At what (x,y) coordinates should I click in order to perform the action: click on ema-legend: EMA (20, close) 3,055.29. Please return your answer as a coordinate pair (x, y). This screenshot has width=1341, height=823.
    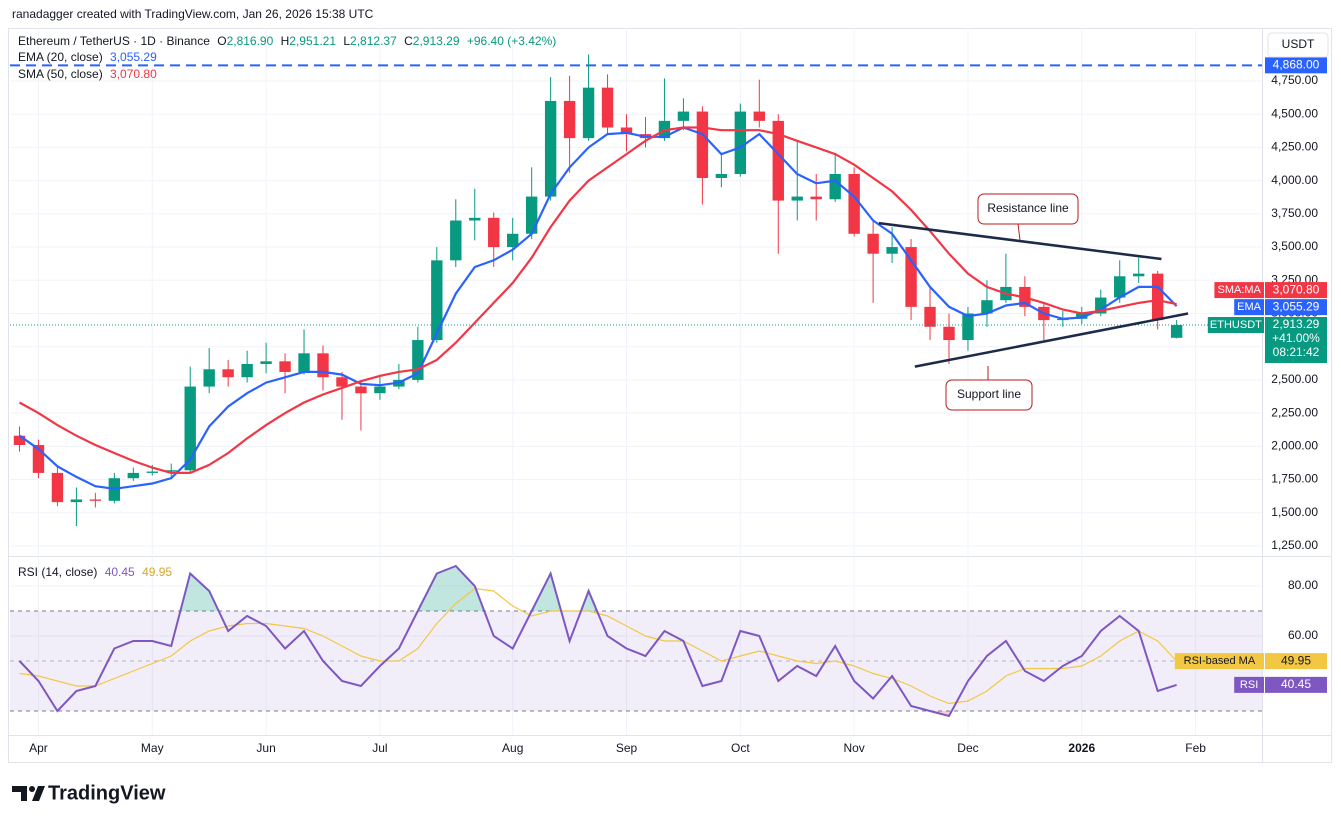
    Looking at the image, I should click on (87, 57).